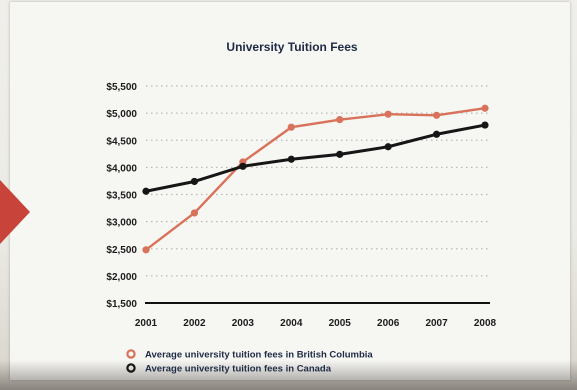 The image size is (577, 390). I want to click on x-tick-label: 2008, so click(485, 323).